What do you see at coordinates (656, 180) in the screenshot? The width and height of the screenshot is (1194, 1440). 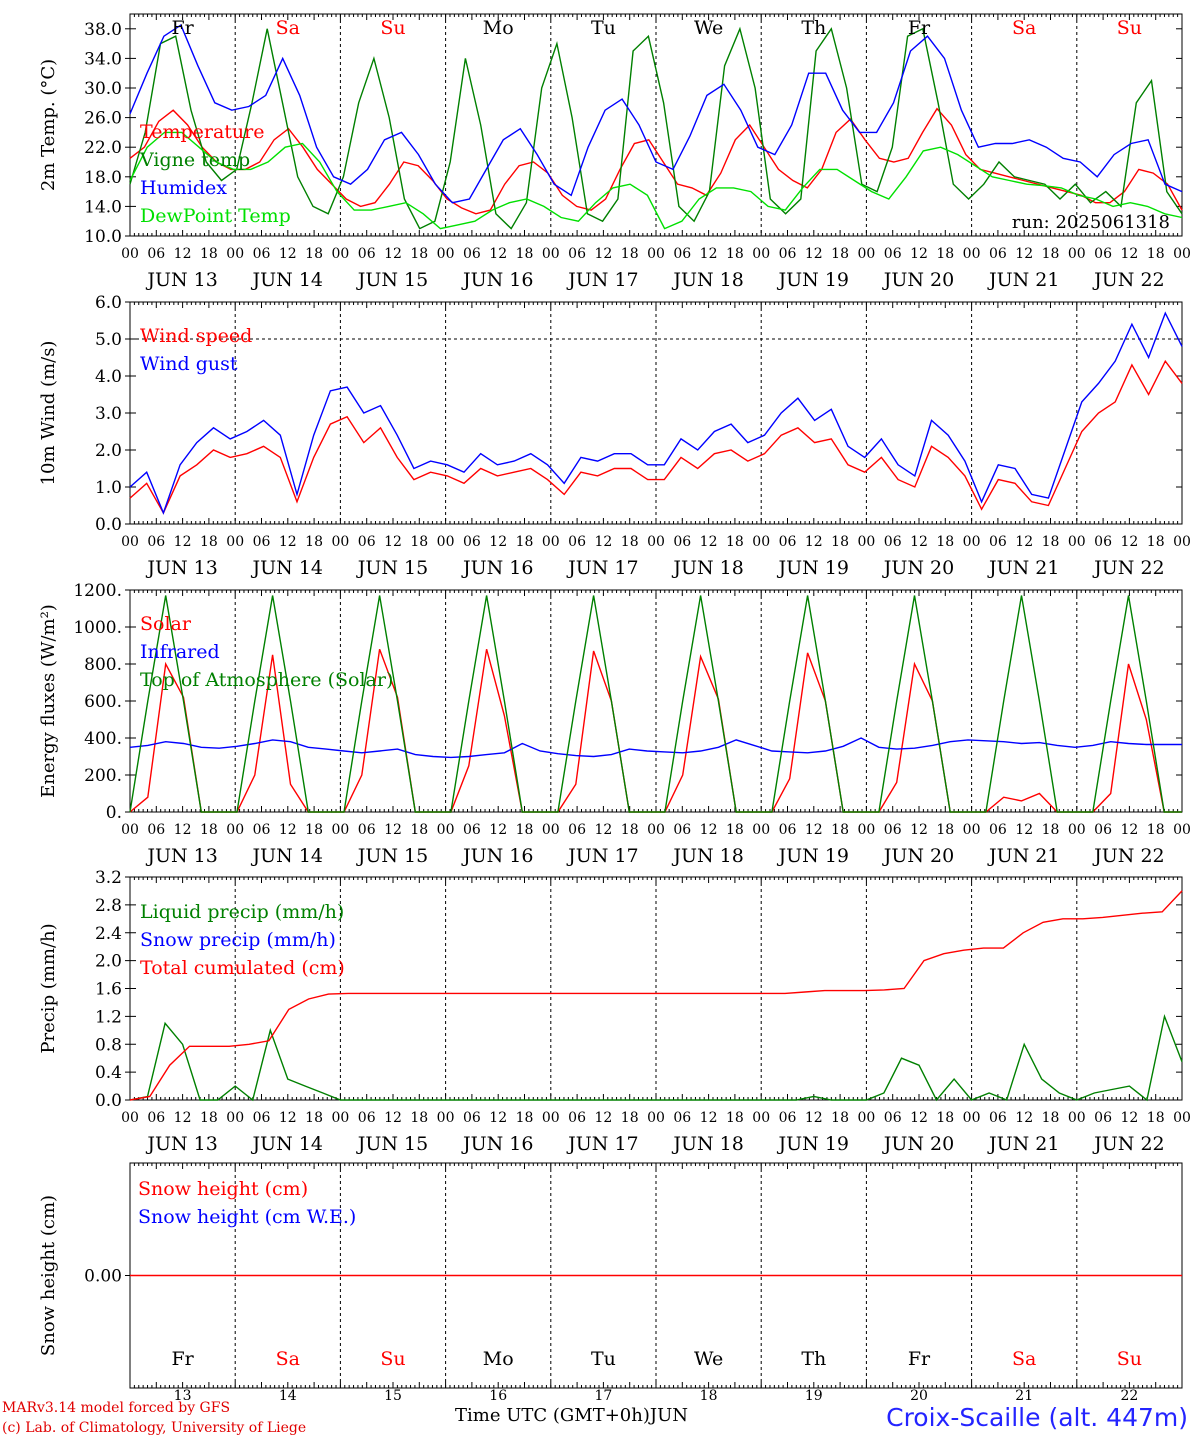 I see `series-line-dewpoint-temp` at bounding box center [656, 180].